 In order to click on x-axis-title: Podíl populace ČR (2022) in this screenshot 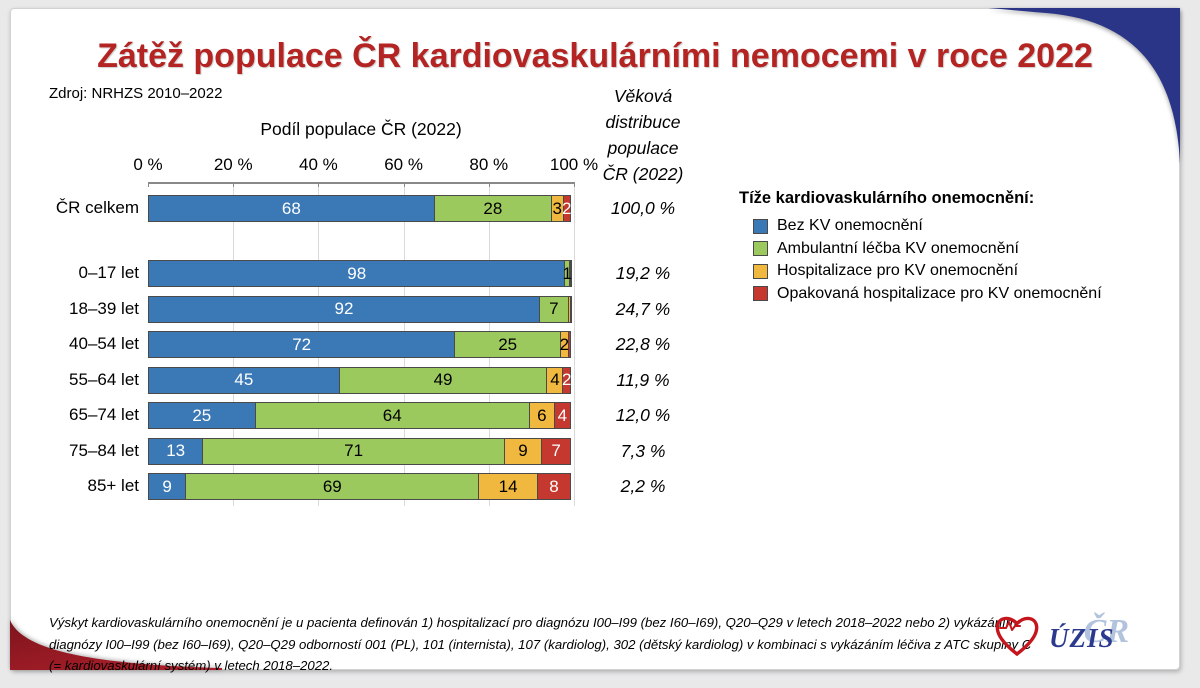, I will do `click(361, 129)`.